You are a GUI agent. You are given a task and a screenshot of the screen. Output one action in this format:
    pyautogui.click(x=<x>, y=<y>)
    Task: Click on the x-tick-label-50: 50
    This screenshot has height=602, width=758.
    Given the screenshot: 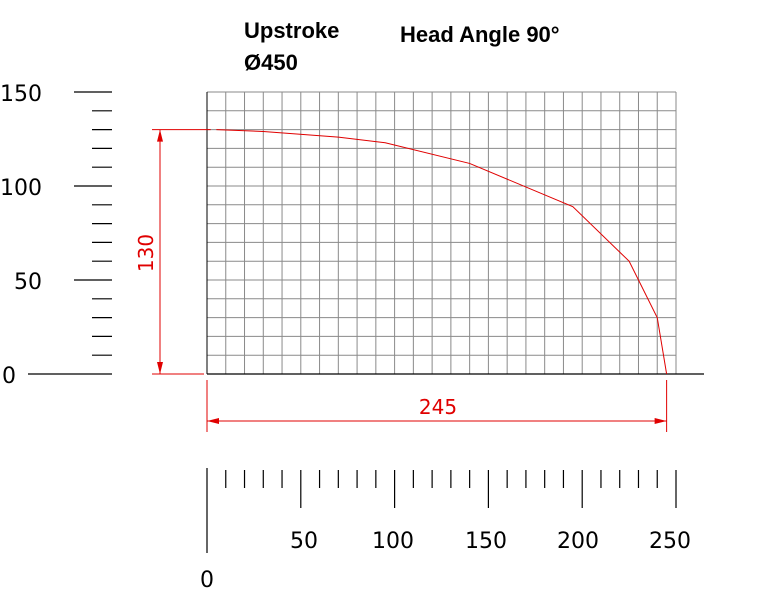 What is the action you would take?
    pyautogui.click(x=304, y=541)
    